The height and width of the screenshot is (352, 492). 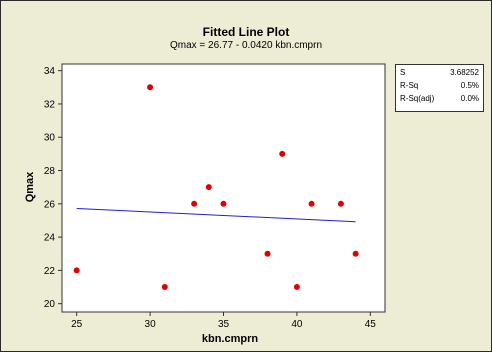 I want to click on stat-label: R-Sq, so click(x=409, y=85).